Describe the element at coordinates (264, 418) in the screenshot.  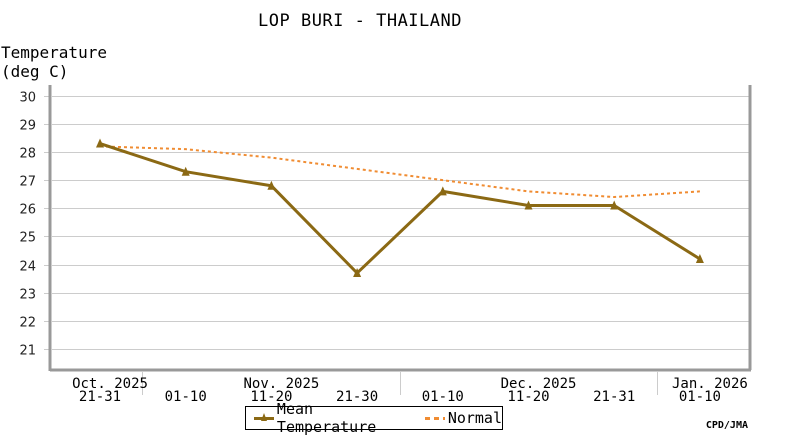
I see `triangle-line-icon` at that location.